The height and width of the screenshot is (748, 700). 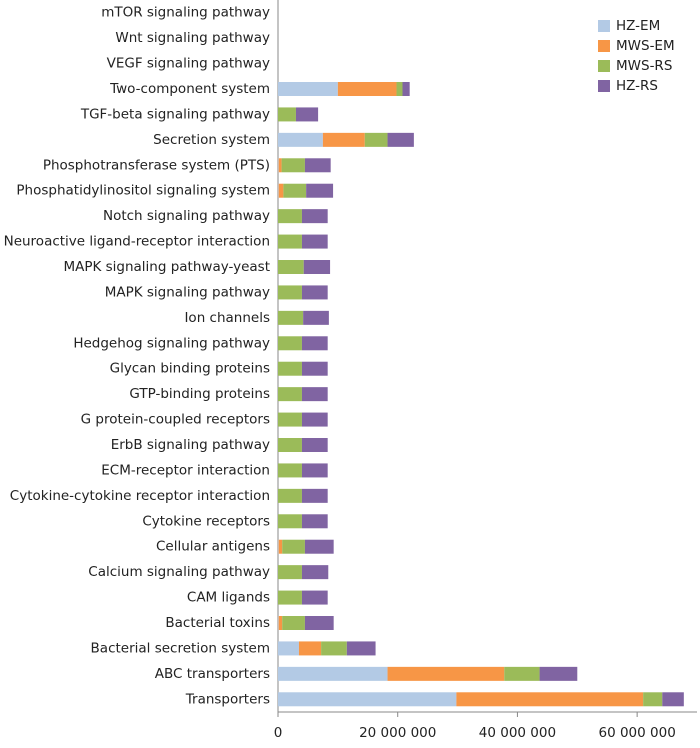 What do you see at coordinates (638, 26) in the screenshot?
I see `legend-label: HZ-EM` at bounding box center [638, 26].